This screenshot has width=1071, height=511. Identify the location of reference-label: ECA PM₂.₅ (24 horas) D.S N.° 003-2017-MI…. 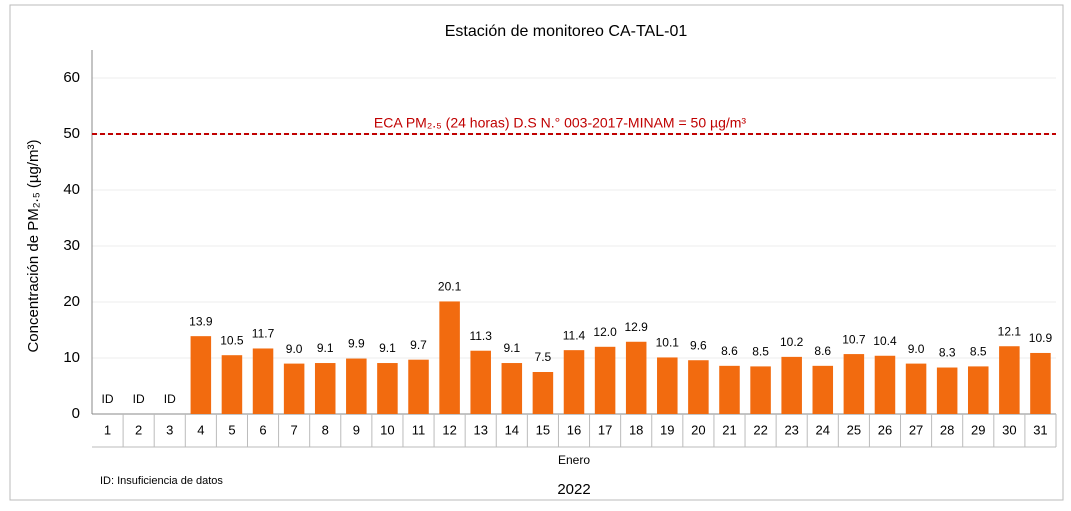
(560, 123).